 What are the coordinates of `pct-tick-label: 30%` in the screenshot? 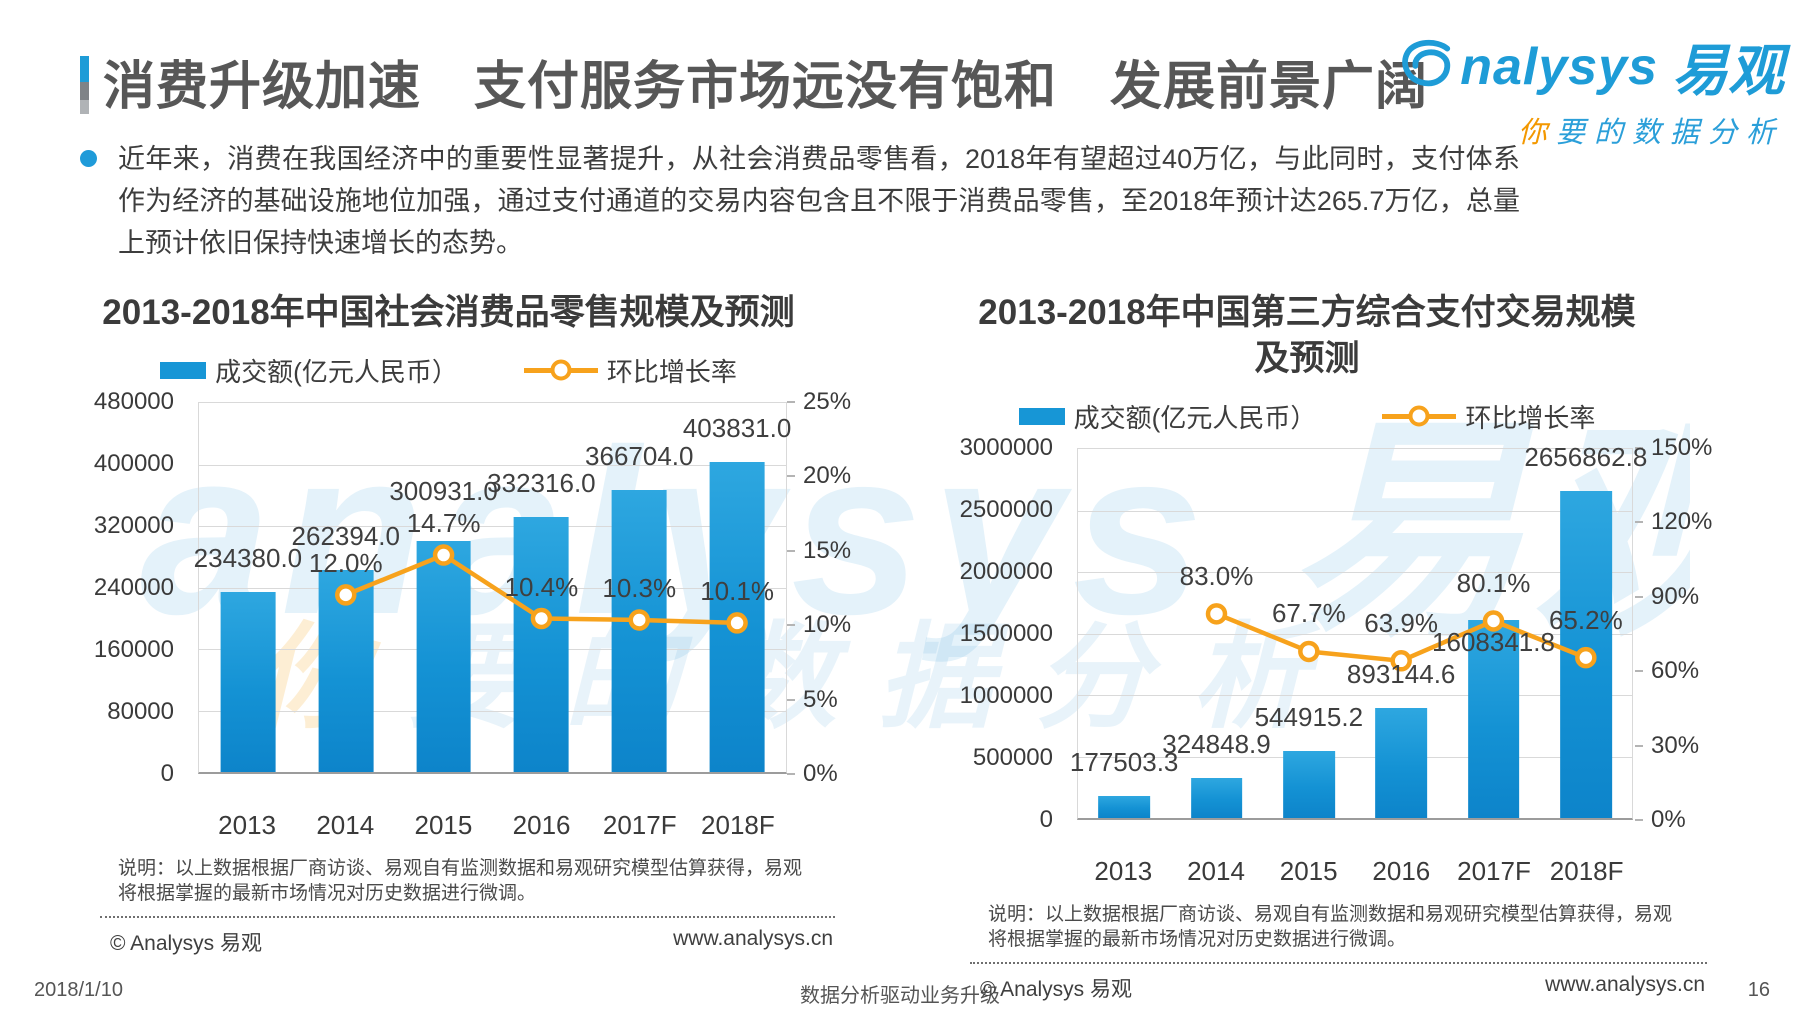 It's located at (1675, 745).